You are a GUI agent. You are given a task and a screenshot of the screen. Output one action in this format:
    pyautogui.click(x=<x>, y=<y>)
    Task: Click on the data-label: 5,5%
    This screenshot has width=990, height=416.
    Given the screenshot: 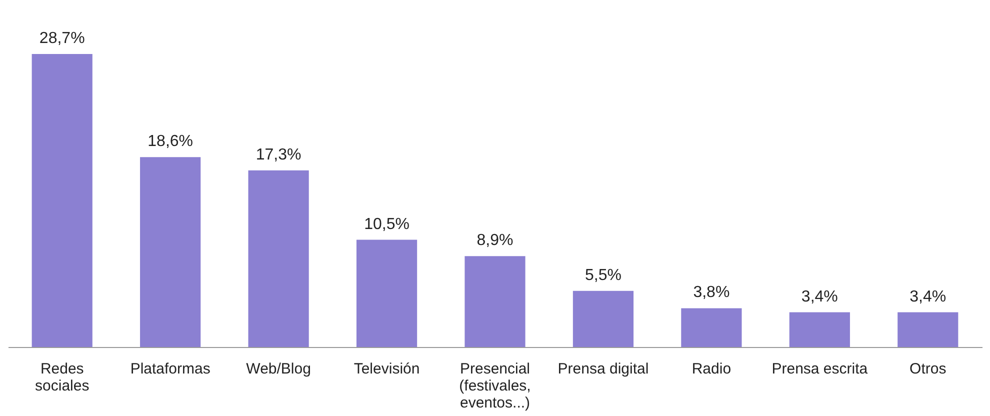 What is the action you would take?
    pyautogui.click(x=603, y=275)
    